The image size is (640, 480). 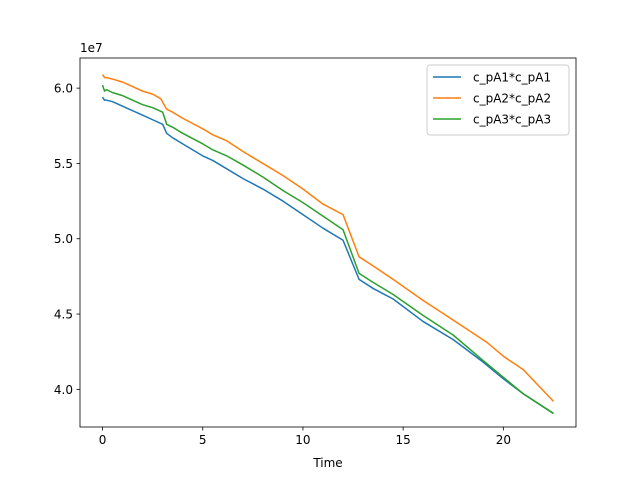 What do you see at coordinates (203, 440) in the screenshot?
I see `x-tick-label: 5` at bounding box center [203, 440].